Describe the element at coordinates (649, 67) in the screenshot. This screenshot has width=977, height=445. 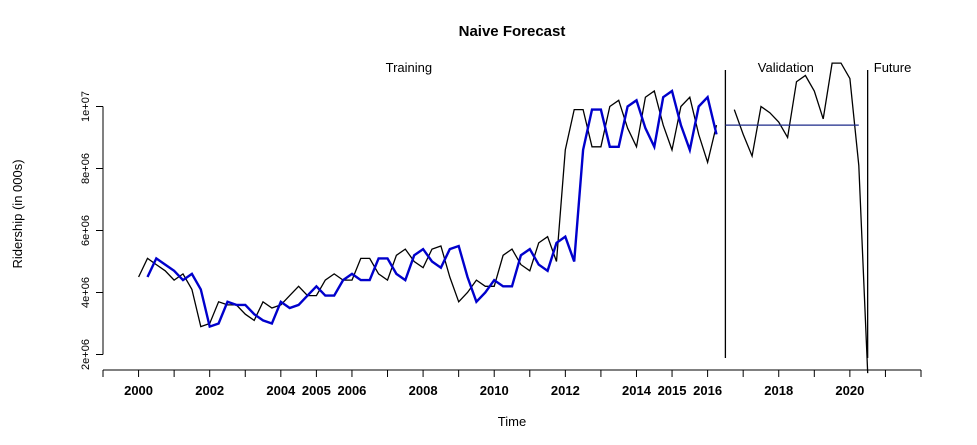
I see `region-labels: Training Validation Future` at that location.